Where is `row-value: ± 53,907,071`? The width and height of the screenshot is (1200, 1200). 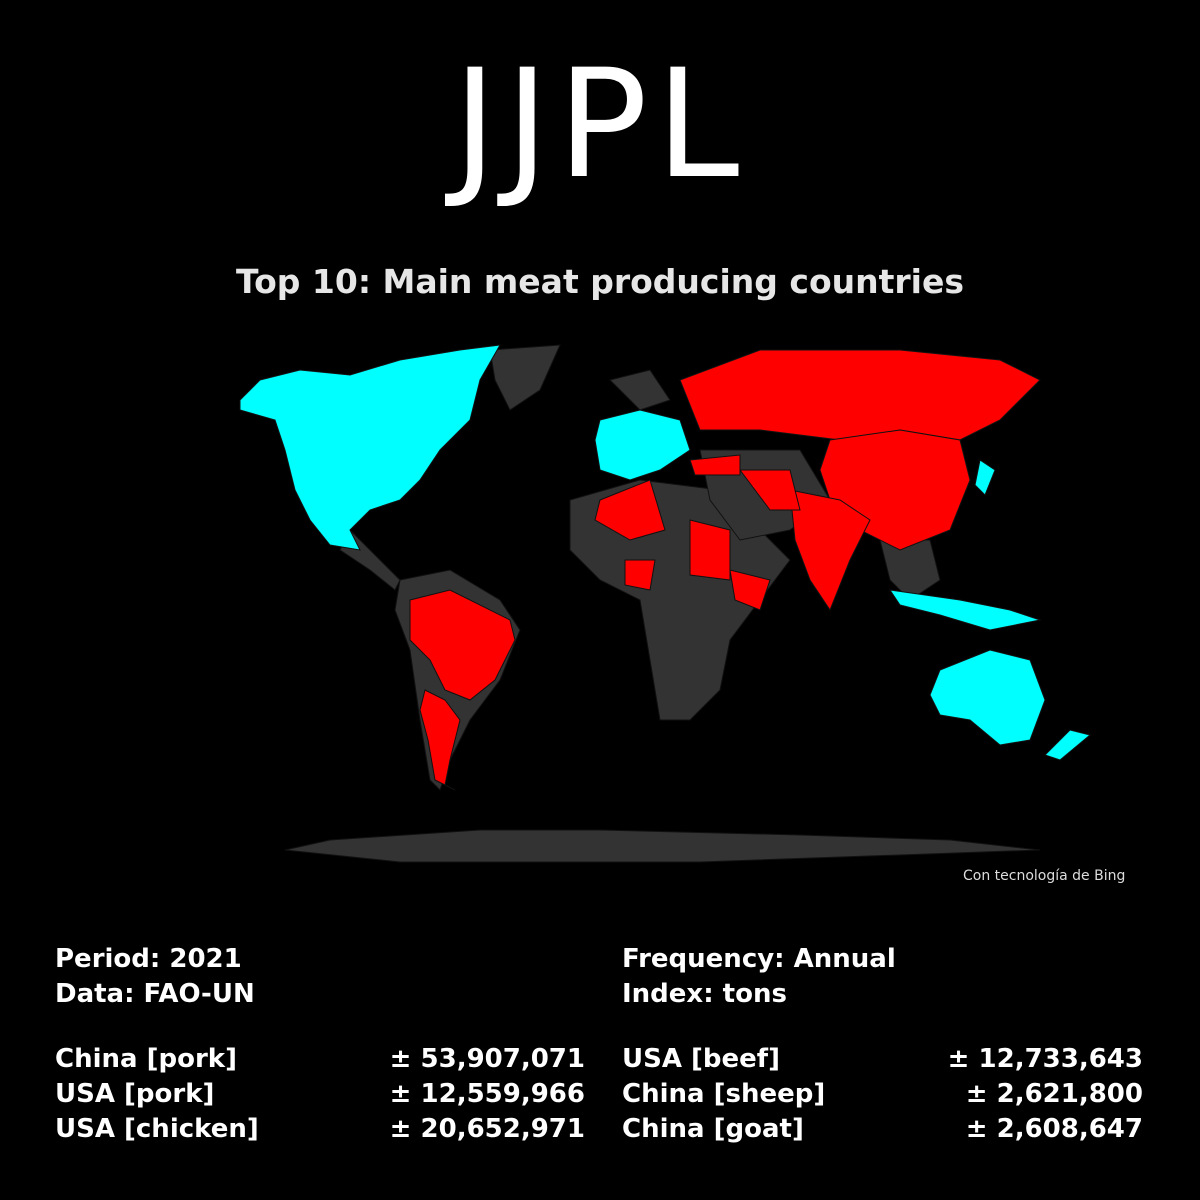
row-value: ± 53,907,071 is located at coordinates (487, 1059).